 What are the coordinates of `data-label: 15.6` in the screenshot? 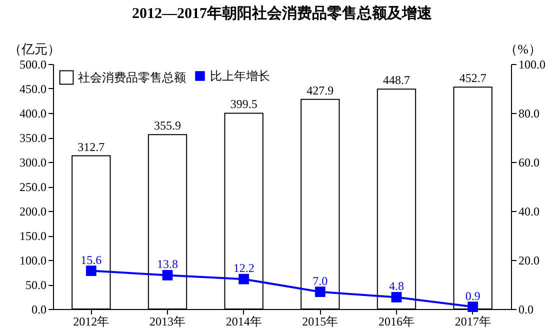 It's located at (91, 259).